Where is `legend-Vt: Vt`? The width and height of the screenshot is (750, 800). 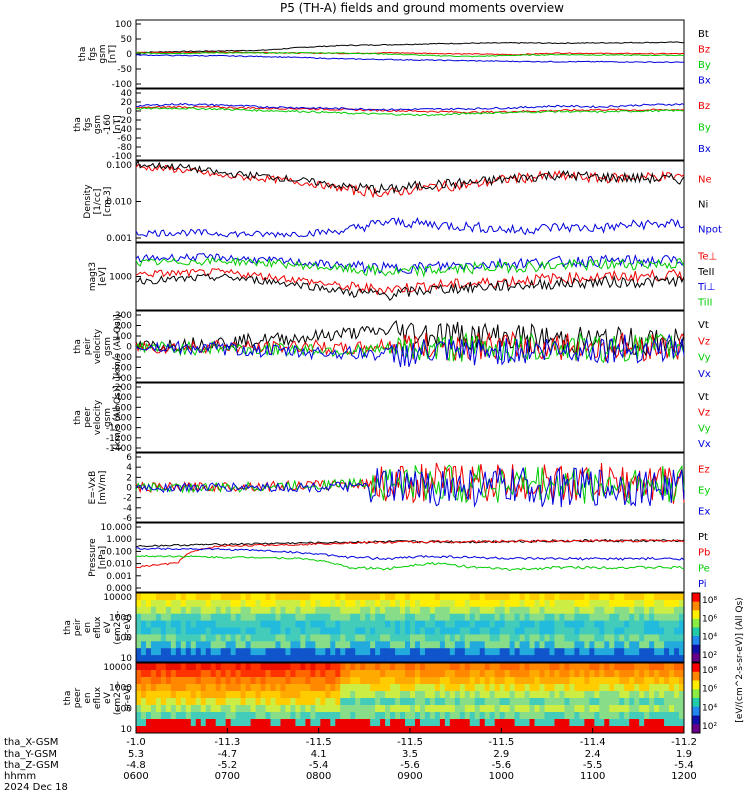 legend-Vt: Vt is located at coordinates (703, 325).